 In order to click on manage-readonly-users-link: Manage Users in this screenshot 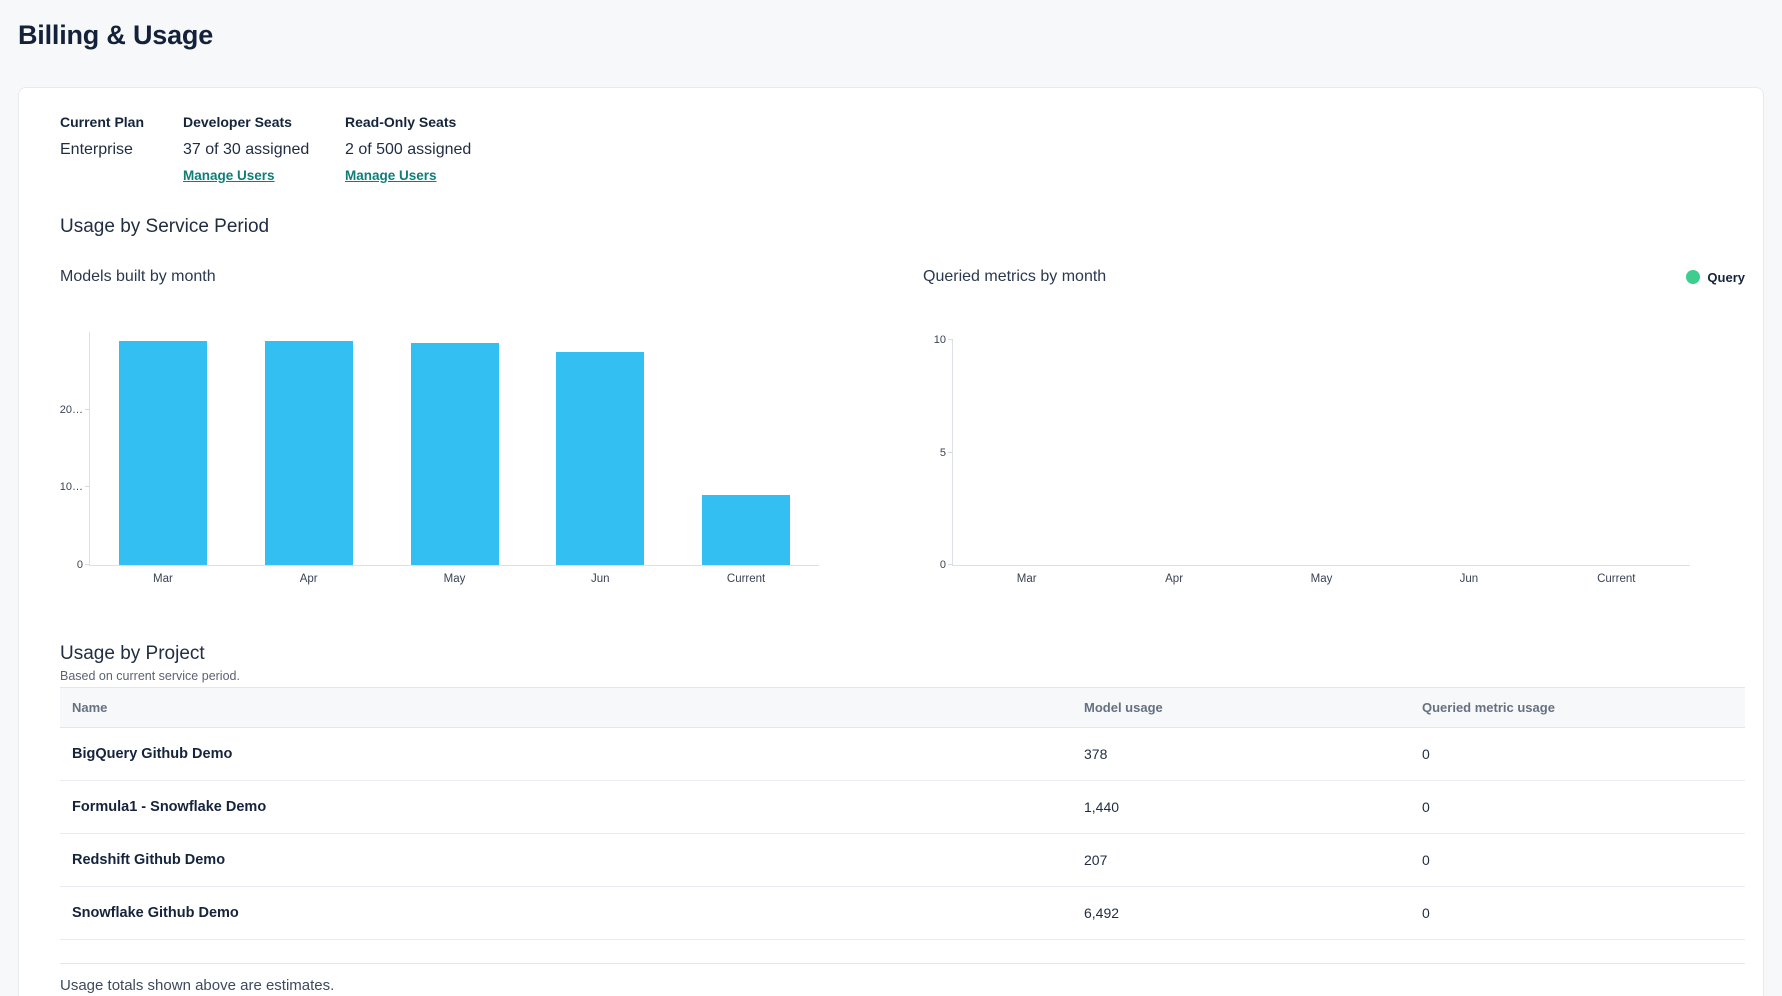, I will do `click(391, 175)`.